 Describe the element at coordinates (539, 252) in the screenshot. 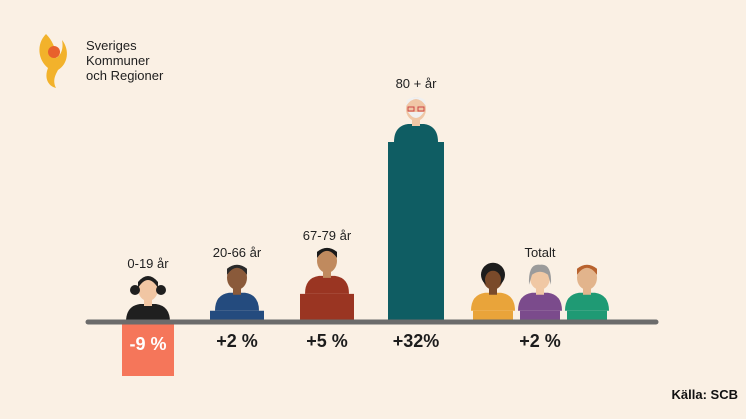

I see `category-label: Totalt` at that location.